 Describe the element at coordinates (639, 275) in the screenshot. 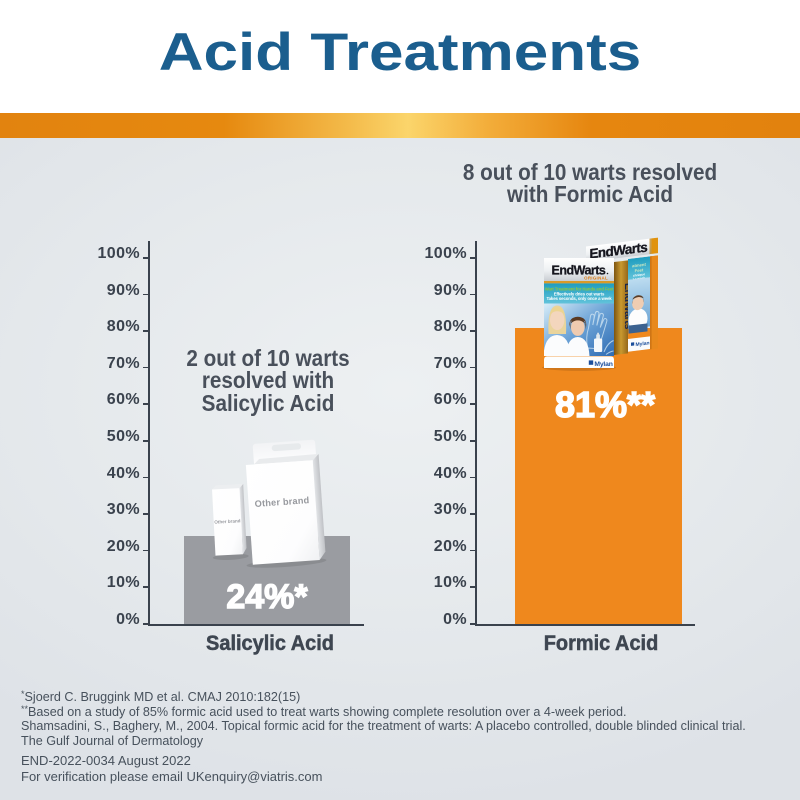

I see `svg-text: chnique` at that location.